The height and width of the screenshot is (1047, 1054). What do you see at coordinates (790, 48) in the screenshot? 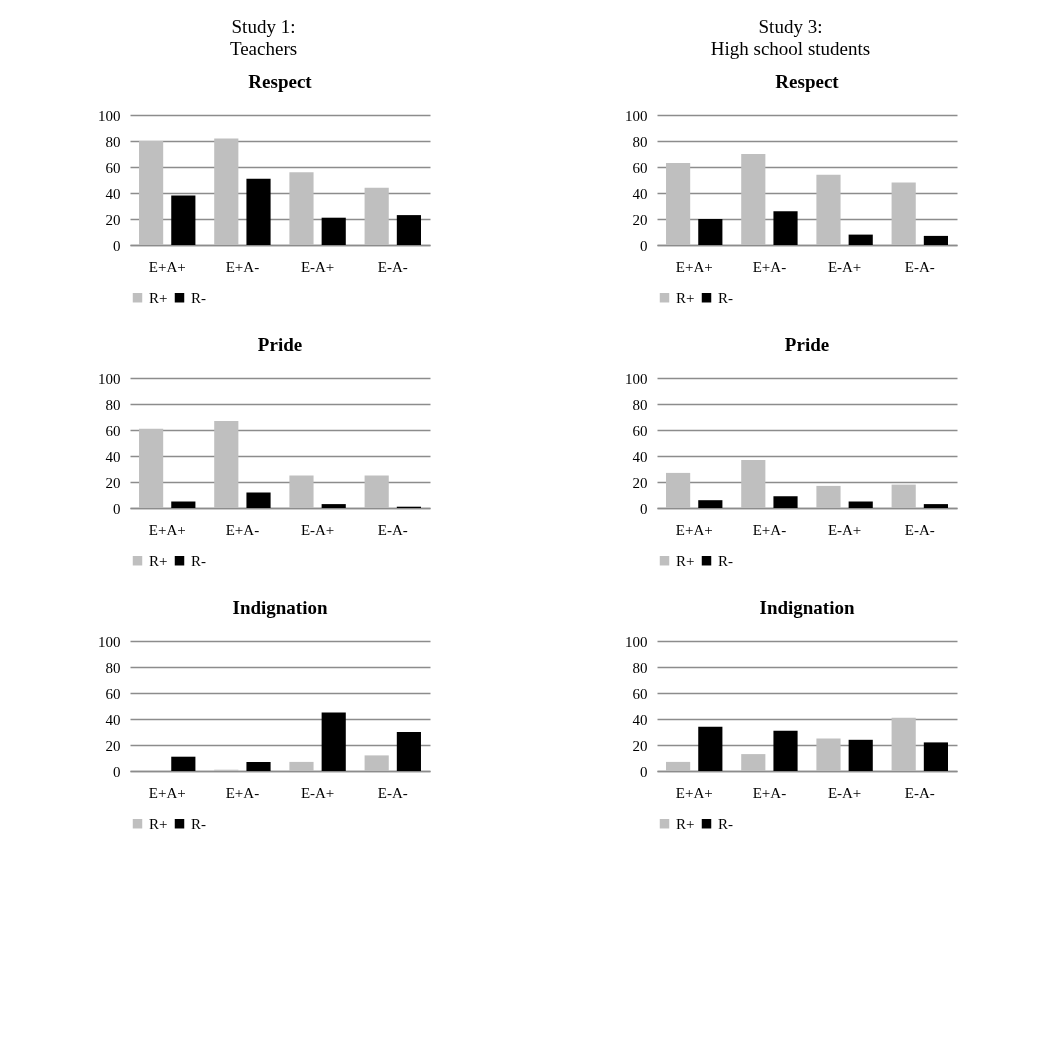
I see `text: High school students` at bounding box center [790, 48].